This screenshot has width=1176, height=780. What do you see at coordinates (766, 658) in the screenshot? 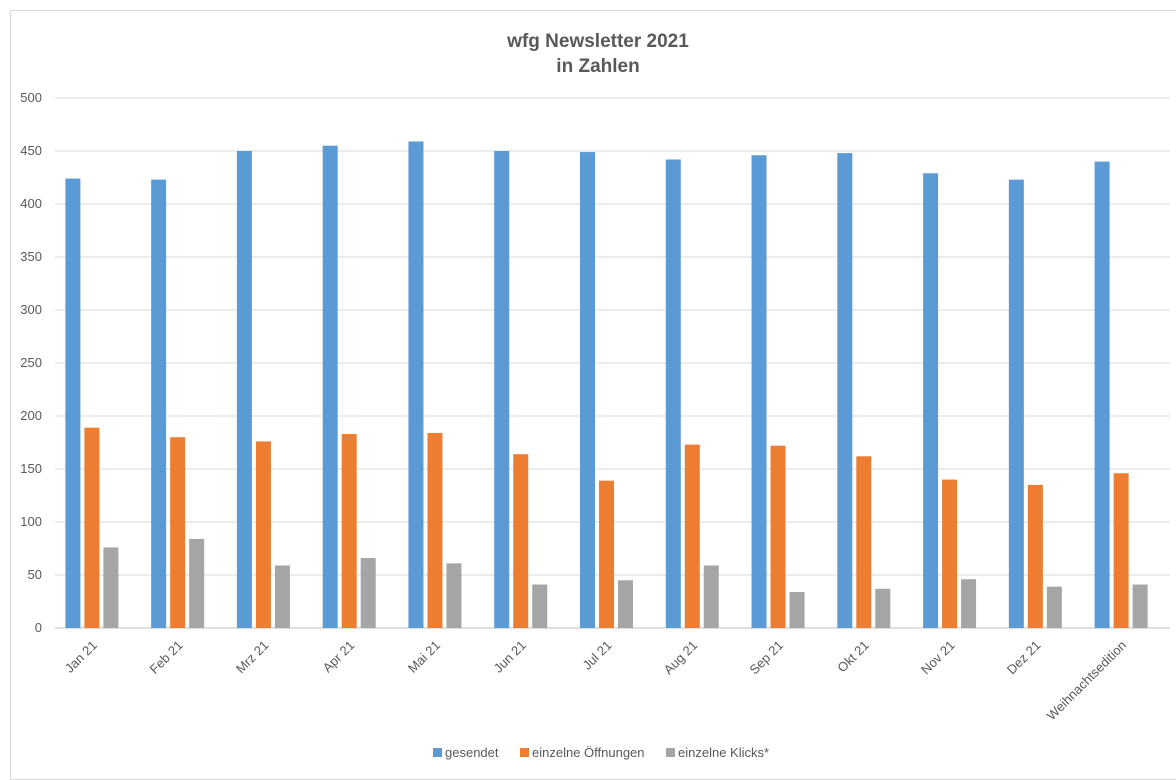
I see `x-tick-label: Sep 21` at bounding box center [766, 658].